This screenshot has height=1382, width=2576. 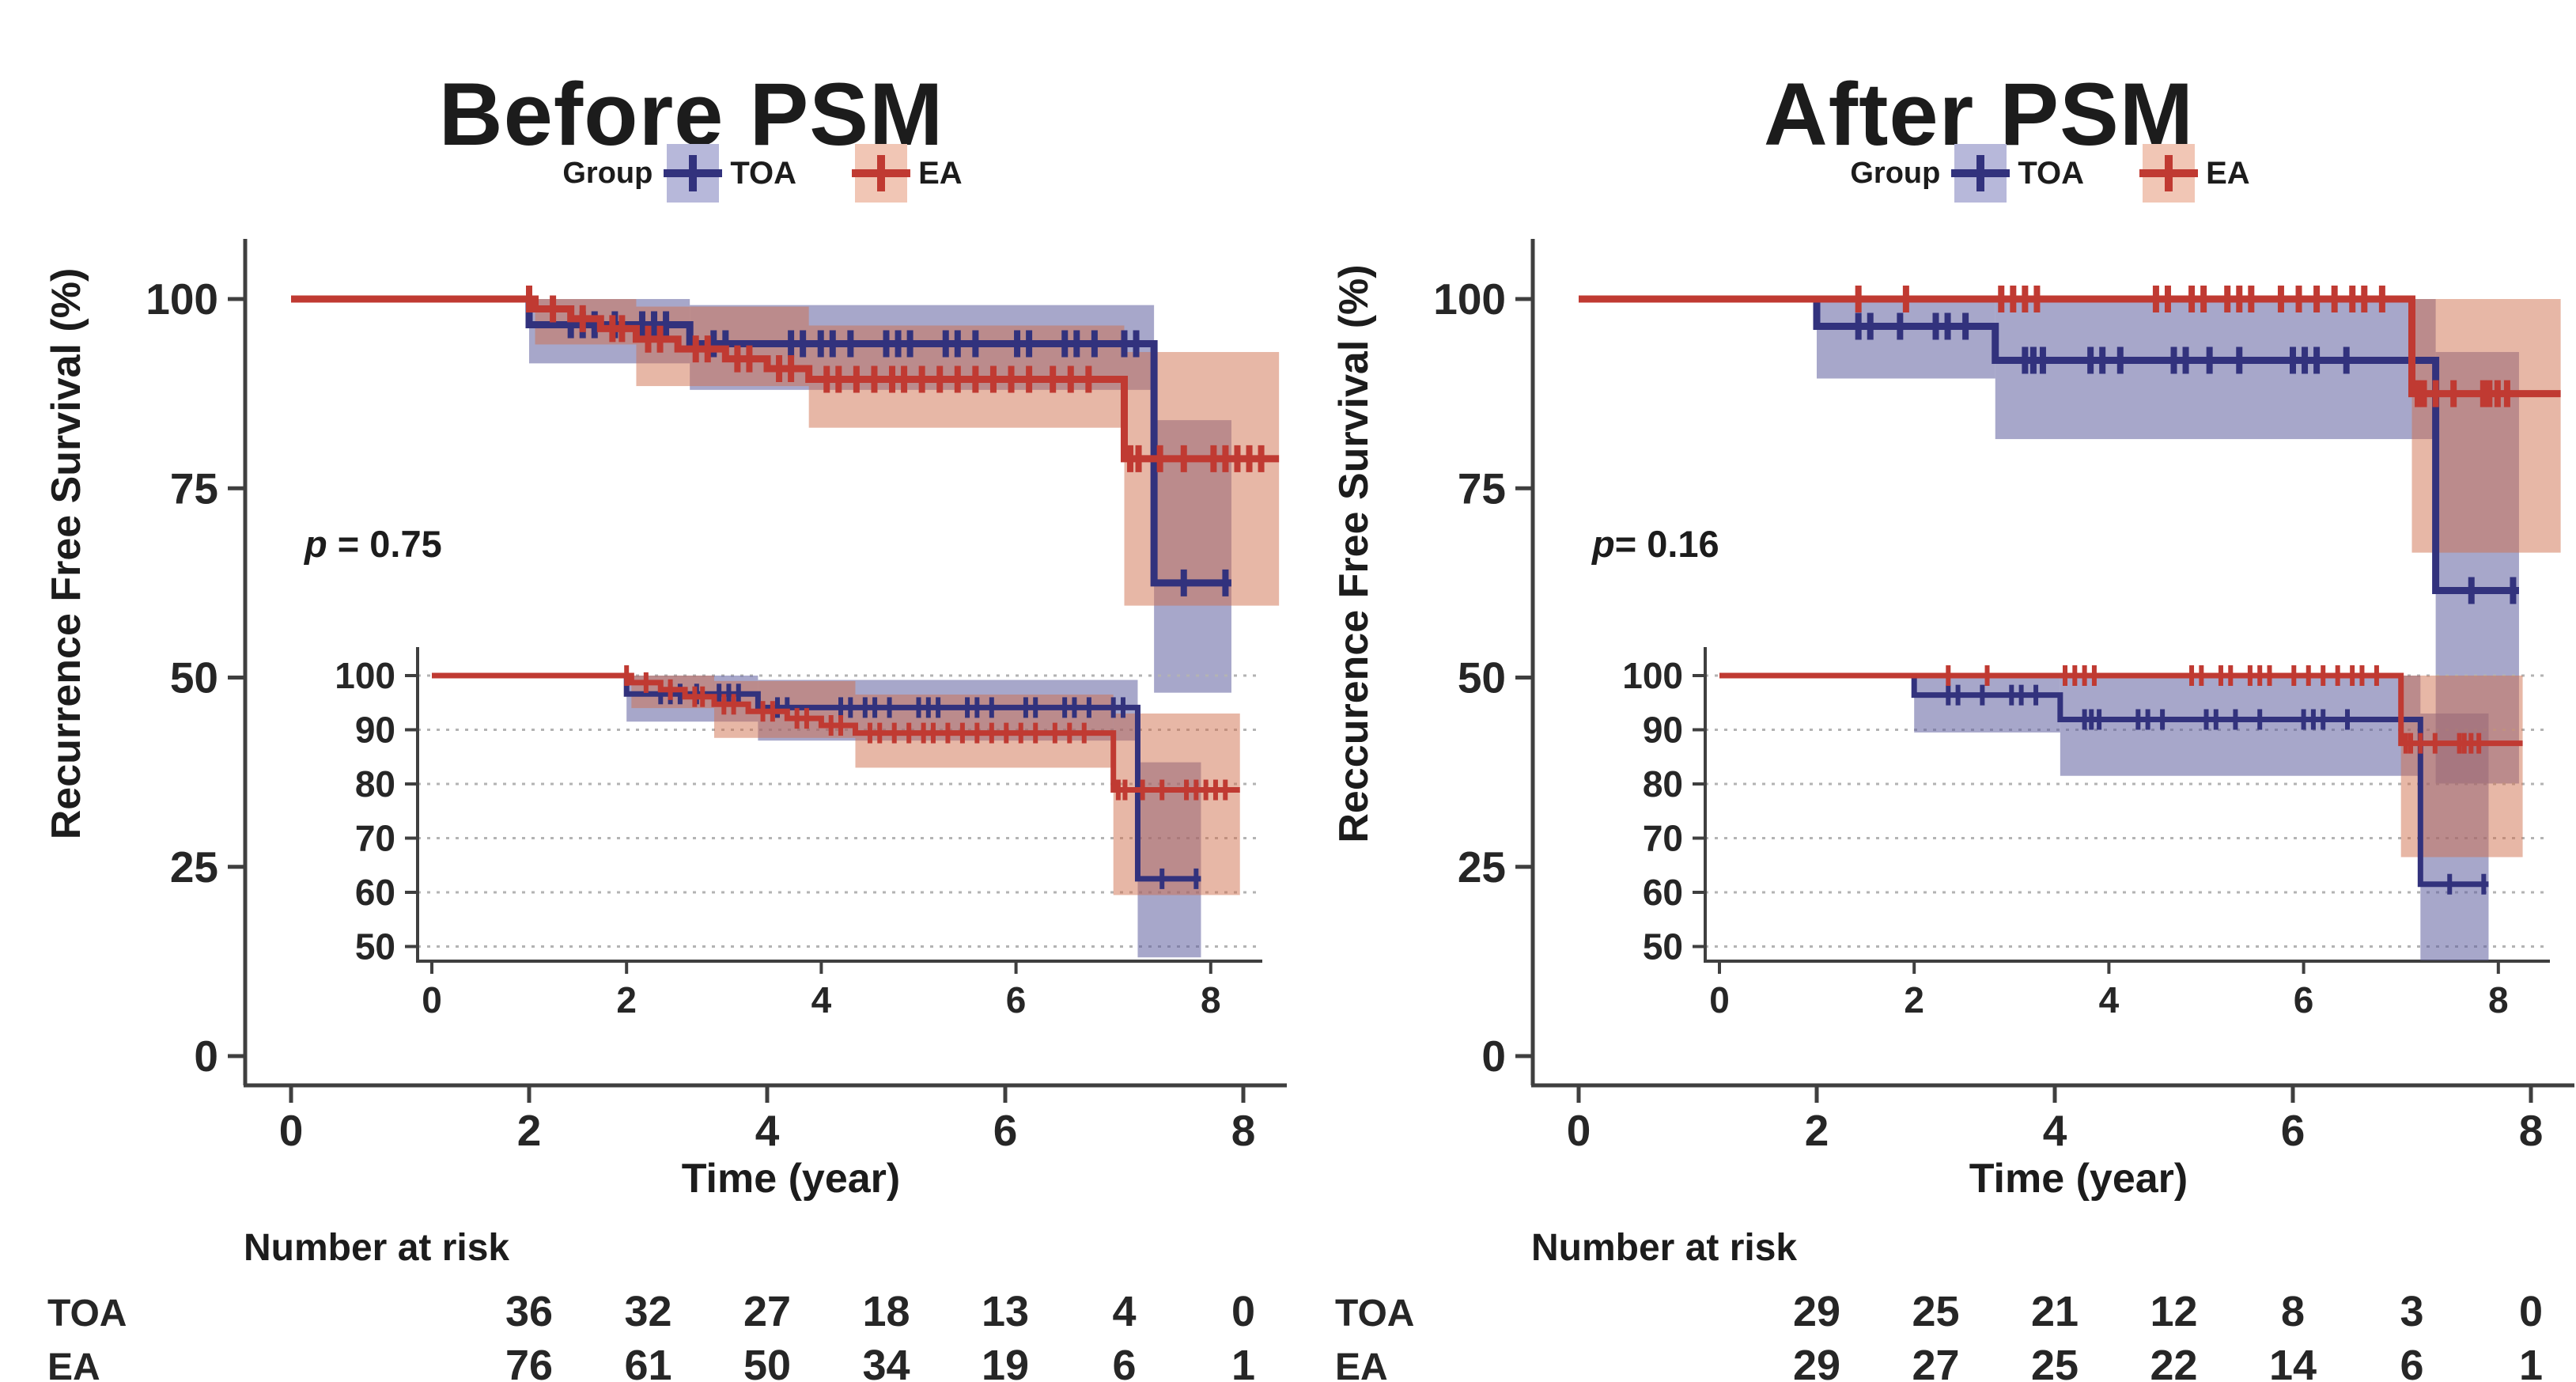 I want to click on risk-table-header: Number at risk, so click(x=377, y=1248).